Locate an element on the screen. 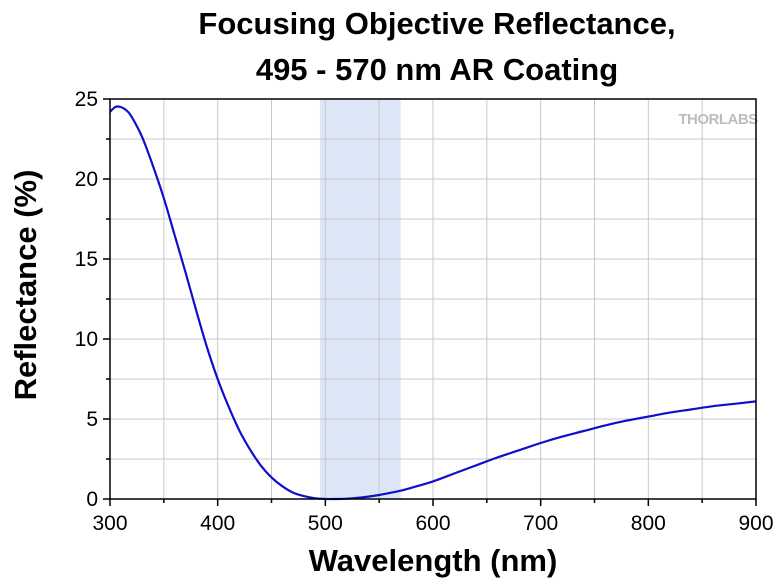  y-tick-label: 10 is located at coordinates (86, 339).